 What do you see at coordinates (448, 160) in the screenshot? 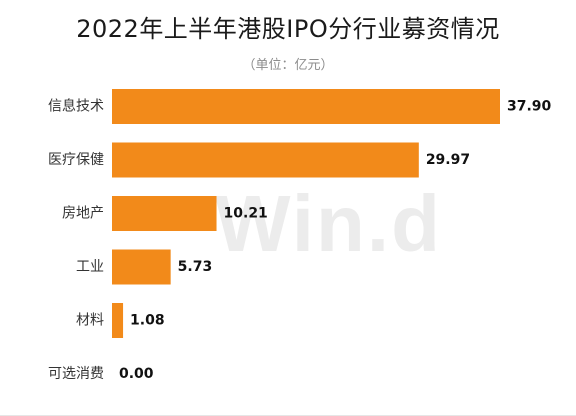
I see `value-label: 29.97` at bounding box center [448, 160].